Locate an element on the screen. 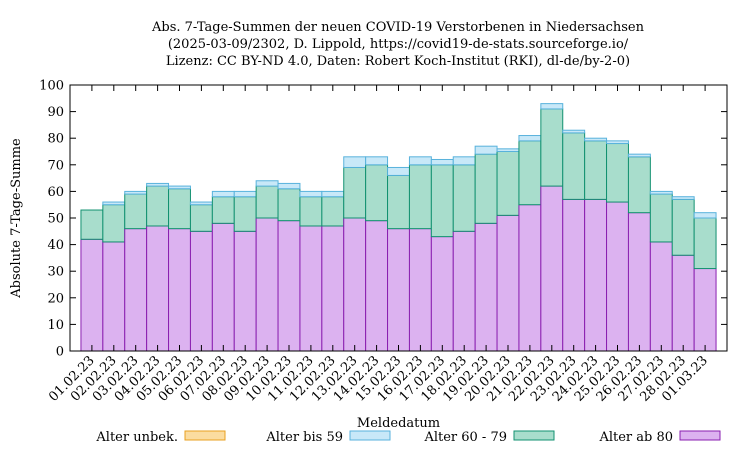 This screenshot has height=450, width=750. y-tick-label: 60 is located at coordinates (55, 192).